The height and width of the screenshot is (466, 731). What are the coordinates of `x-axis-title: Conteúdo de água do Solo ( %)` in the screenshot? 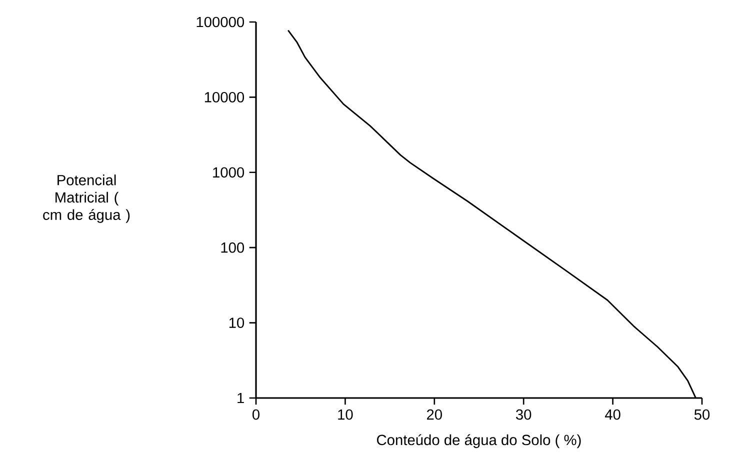 It's located at (479, 441).